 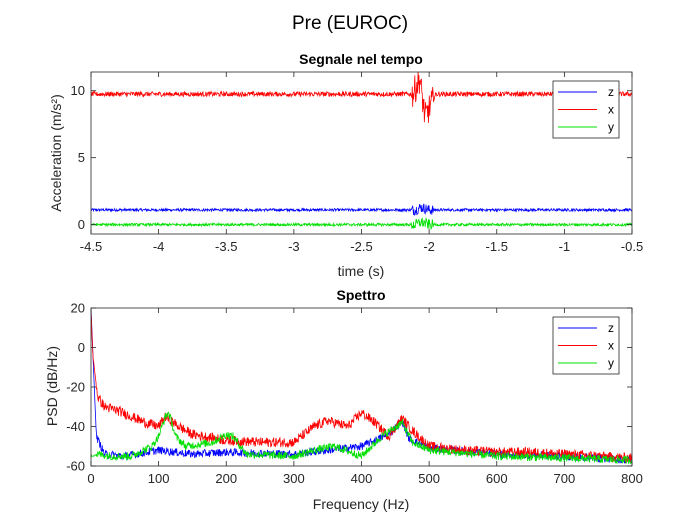 I want to click on y-tick-label: -20, so click(x=75, y=387).